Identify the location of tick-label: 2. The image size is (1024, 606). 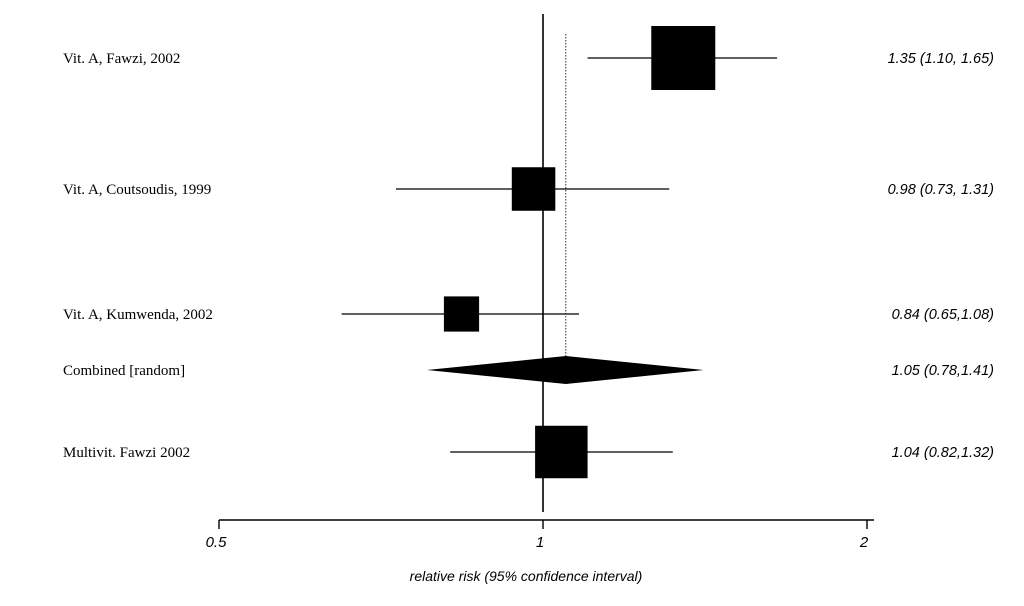
(864, 542).